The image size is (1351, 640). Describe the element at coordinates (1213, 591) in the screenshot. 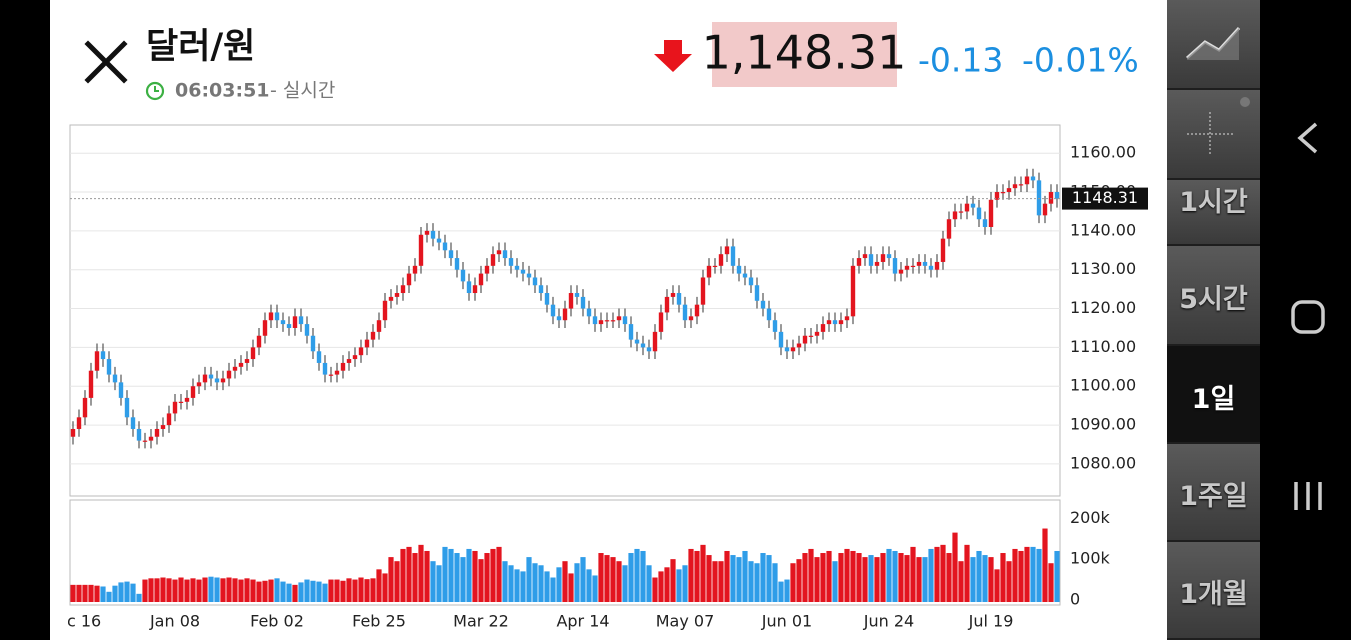

I see `timeframe-button: 1개월` at that location.